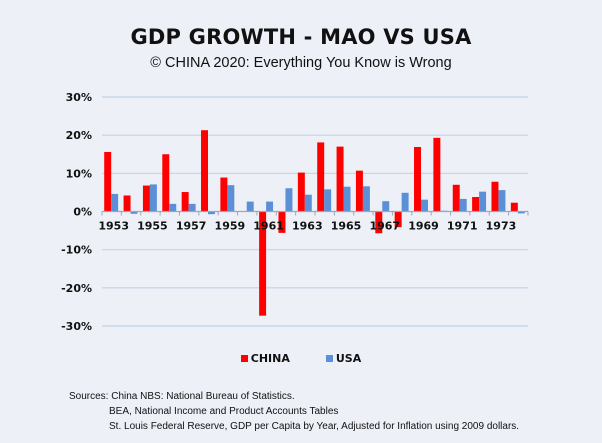 The height and width of the screenshot is (443, 602). What do you see at coordinates (134, 212) in the screenshot?
I see `bar-usa-1954` at bounding box center [134, 212].